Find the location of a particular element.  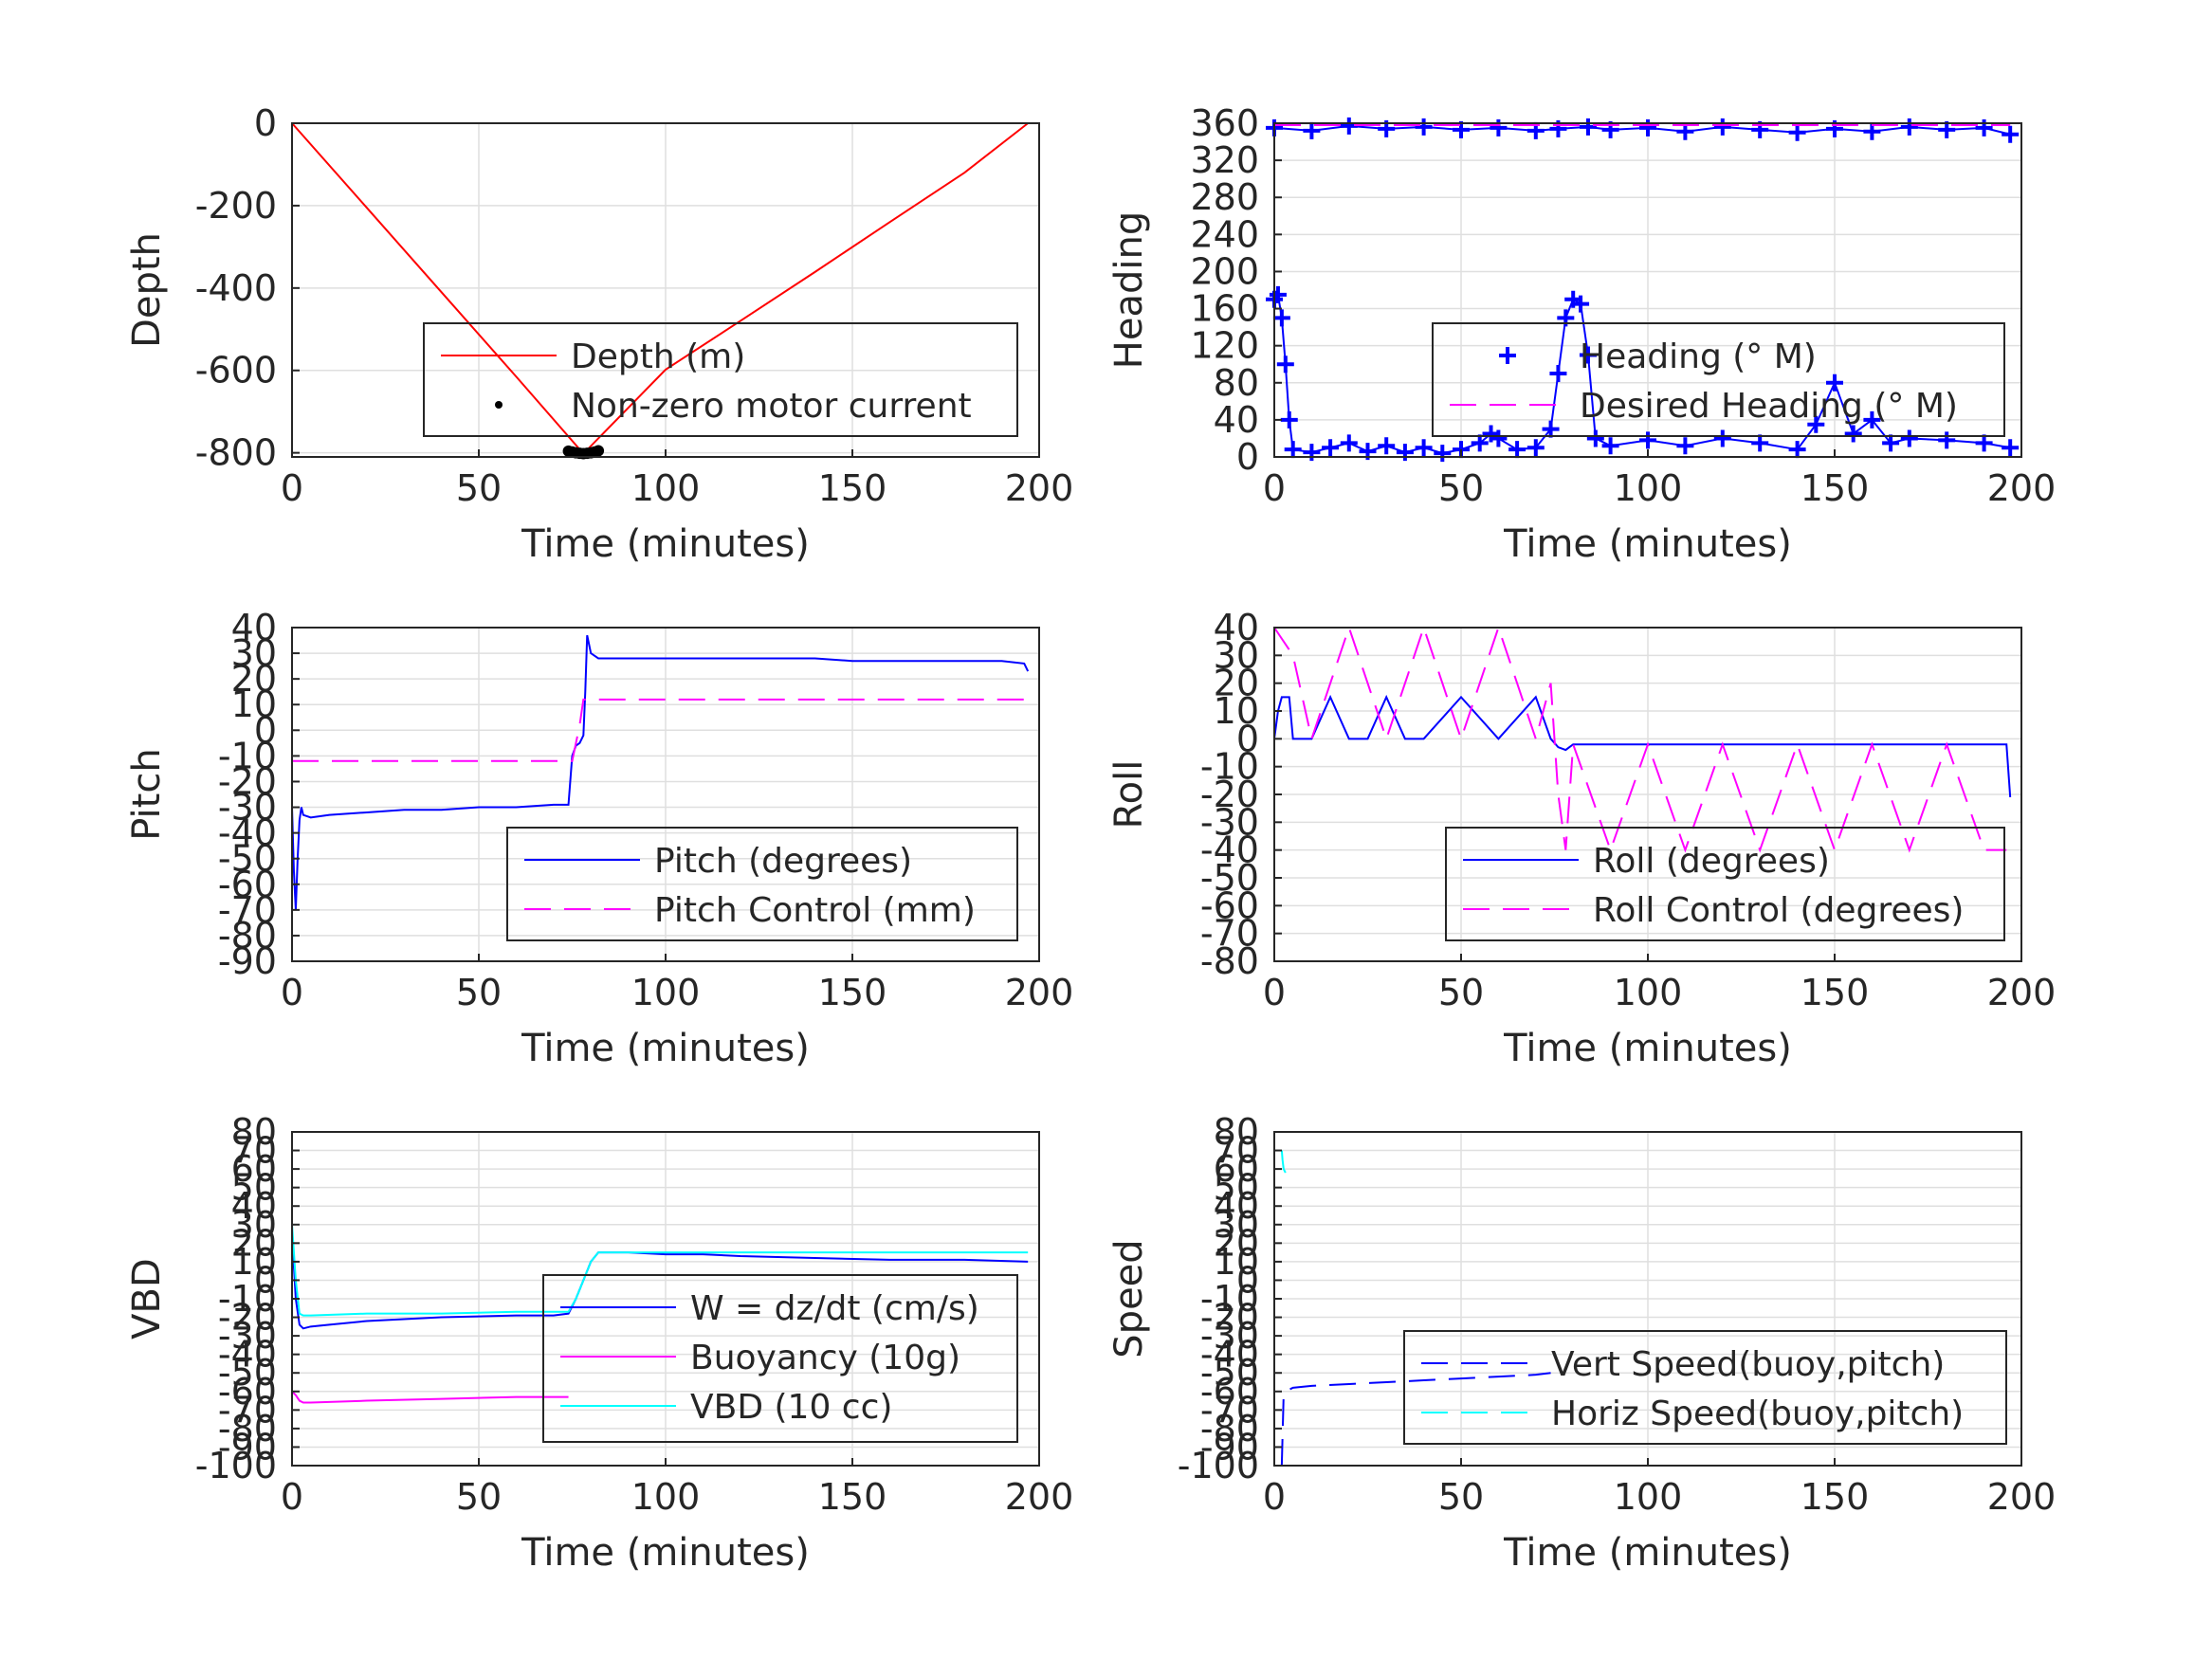

tick-label-y: 320 is located at coordinates (1224, 160).